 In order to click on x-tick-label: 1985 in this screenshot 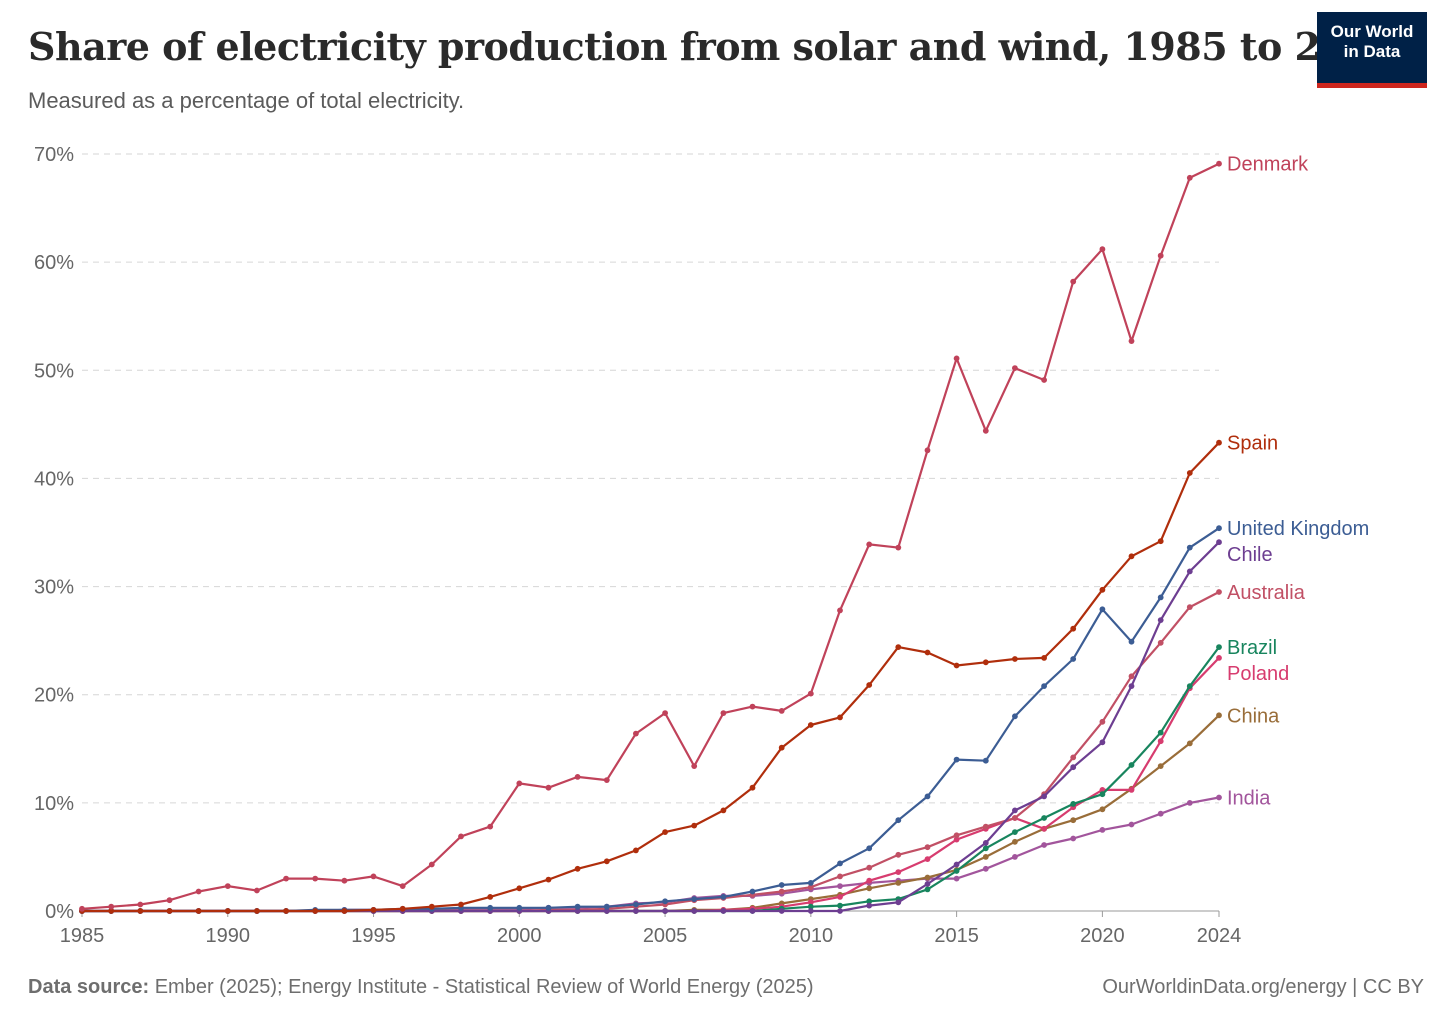, I will do `click(82, 936)`.